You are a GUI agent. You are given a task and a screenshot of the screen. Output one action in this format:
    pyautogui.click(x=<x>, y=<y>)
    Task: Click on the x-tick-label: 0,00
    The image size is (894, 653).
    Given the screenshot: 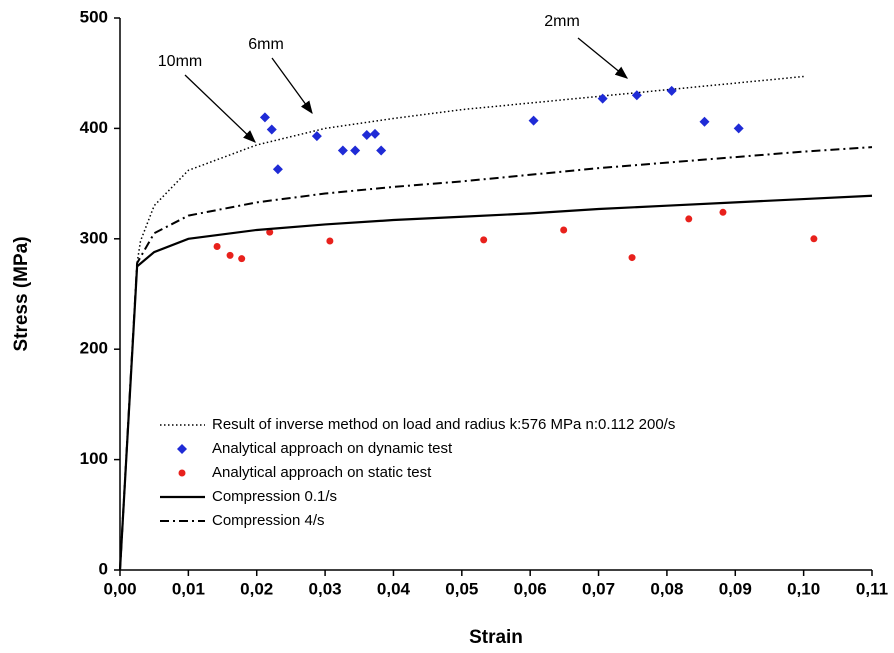 What is the action you would take?
    pyautogui.click(x=119, y=588)
    